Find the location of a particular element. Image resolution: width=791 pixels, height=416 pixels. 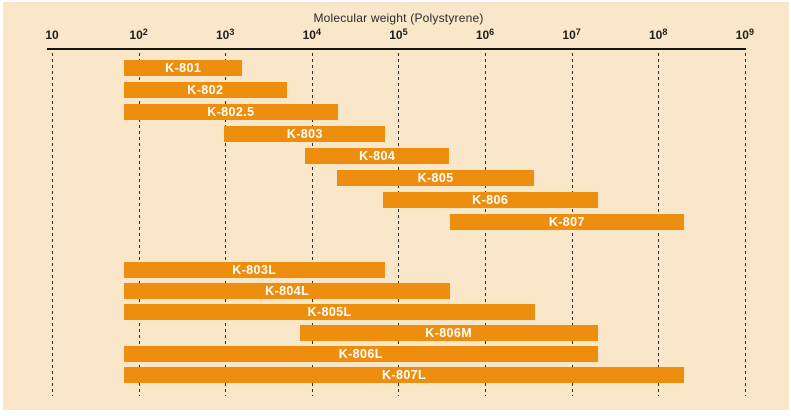

range-bar-K-804: K-804 is located at coordinates (377, 156).